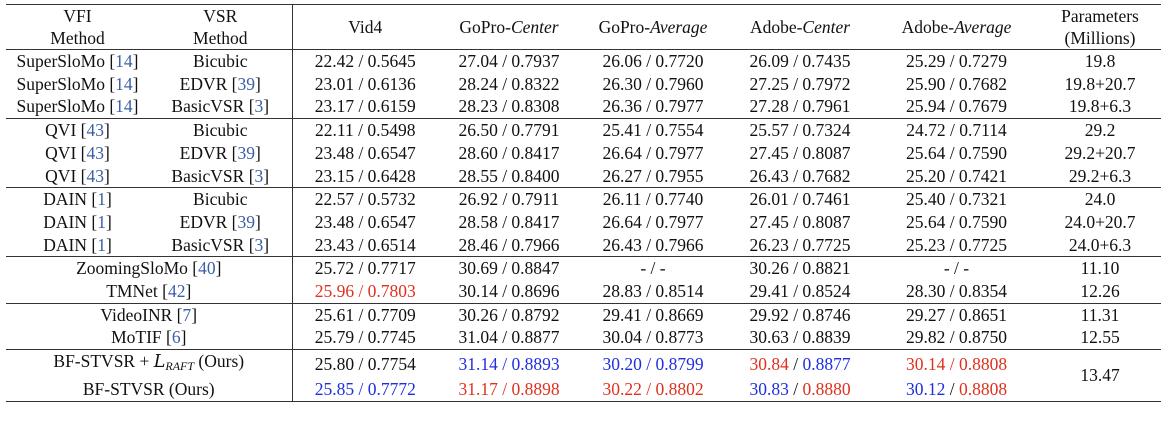 The height and width of the screenshot is (434, 1169). I want to click on cell-gopro-average: 26.43 / 0.7966, so click(653, 244).